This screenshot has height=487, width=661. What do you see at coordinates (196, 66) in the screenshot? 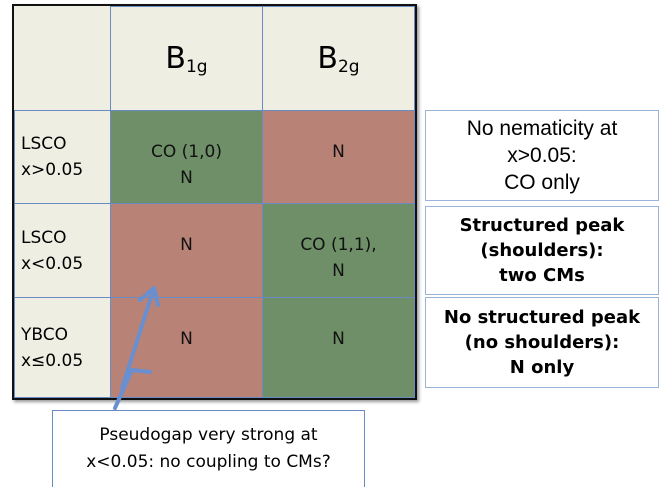
I see `column-sub: 1g` at bounding box center [196, 66].